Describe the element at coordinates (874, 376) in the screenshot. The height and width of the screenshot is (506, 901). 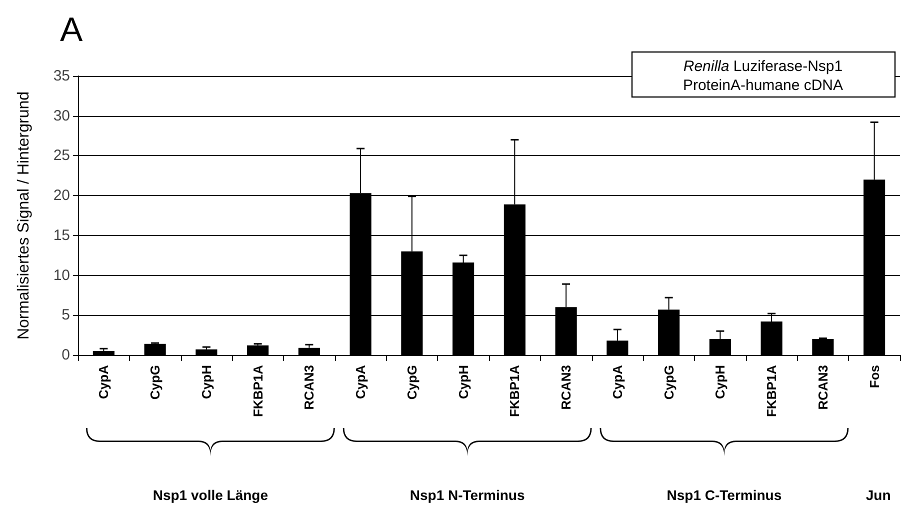
I see `x-tick-label: Fos` at that location.